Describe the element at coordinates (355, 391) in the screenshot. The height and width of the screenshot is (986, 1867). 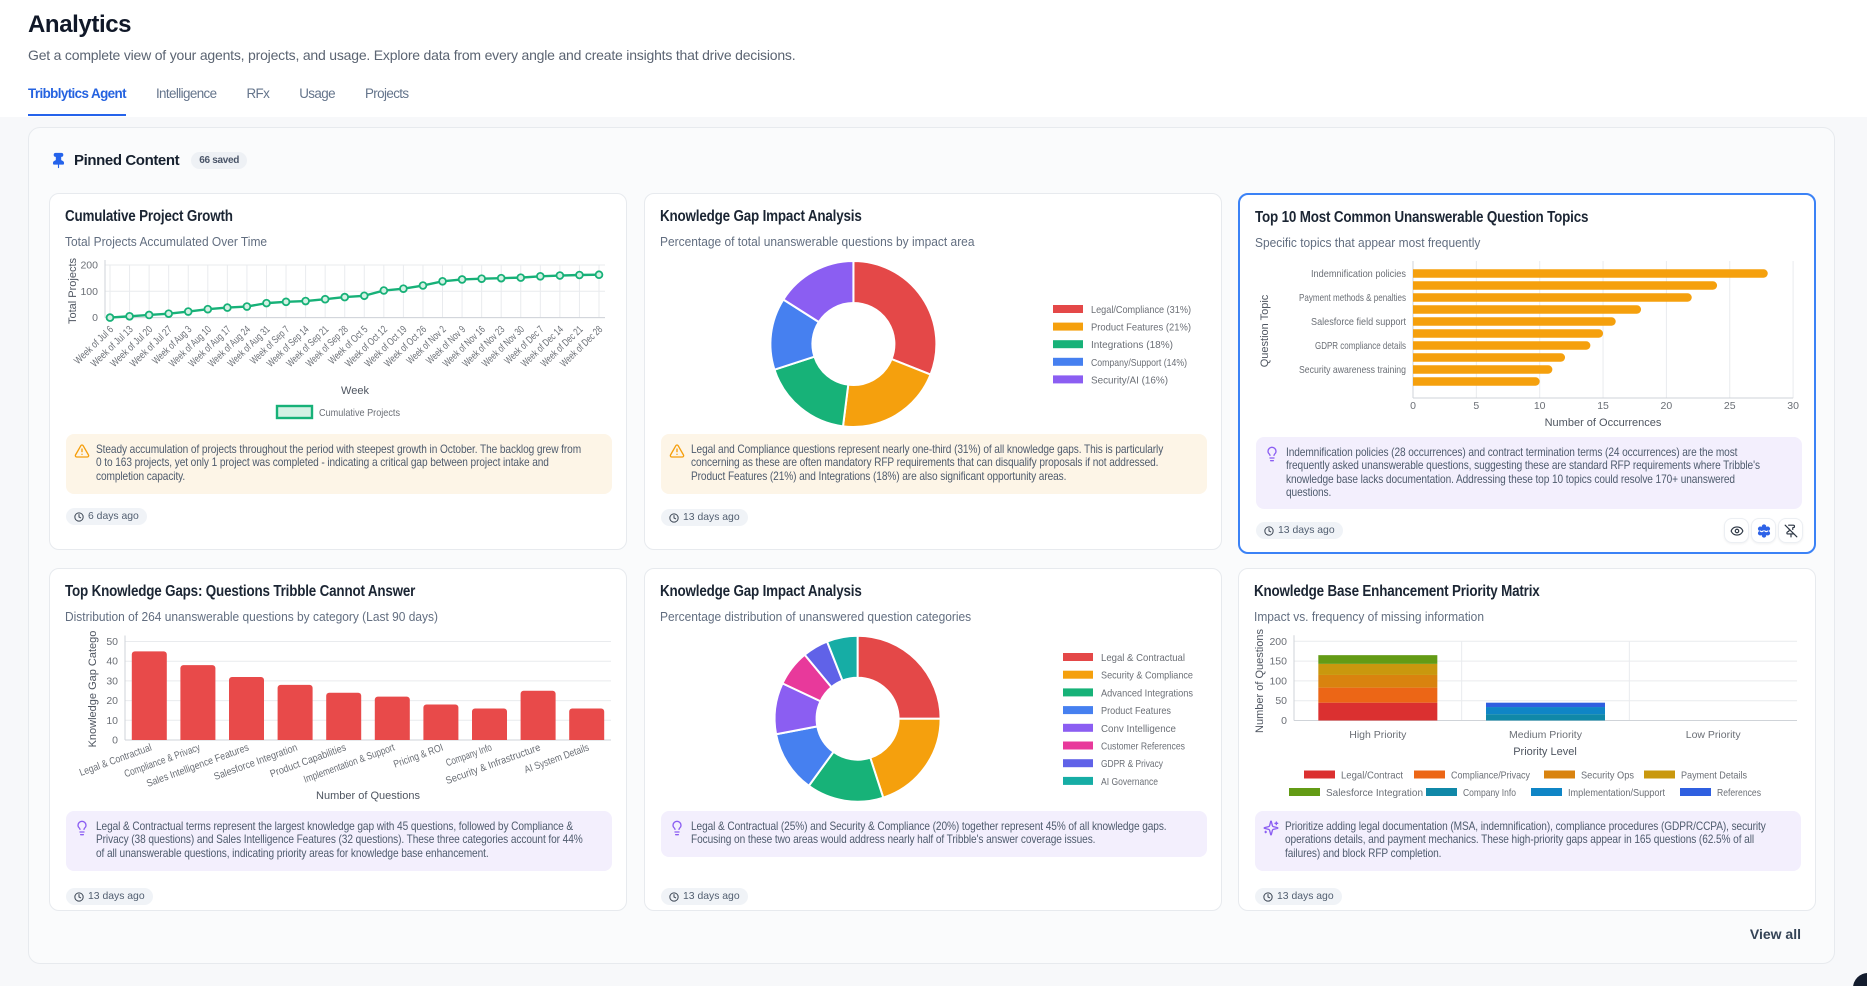
I see `svg-text: Week` at that location.